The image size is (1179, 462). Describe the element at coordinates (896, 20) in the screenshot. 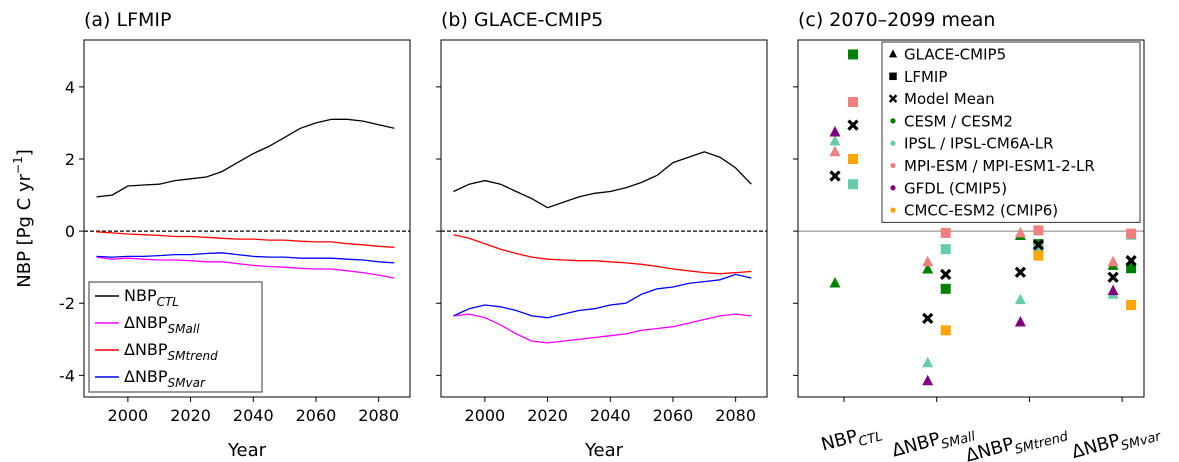

I see `panel-title: (c) 2070–2099 mean` at that location.